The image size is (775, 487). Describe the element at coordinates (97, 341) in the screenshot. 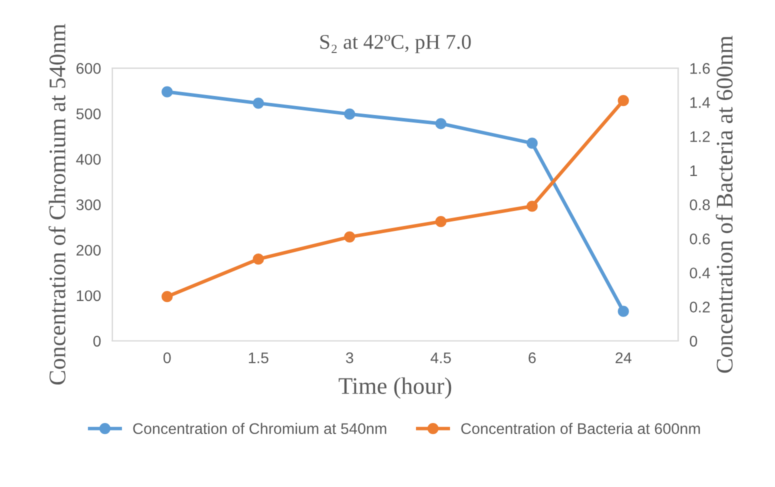

I see `y-tick-label: 0` at that location.